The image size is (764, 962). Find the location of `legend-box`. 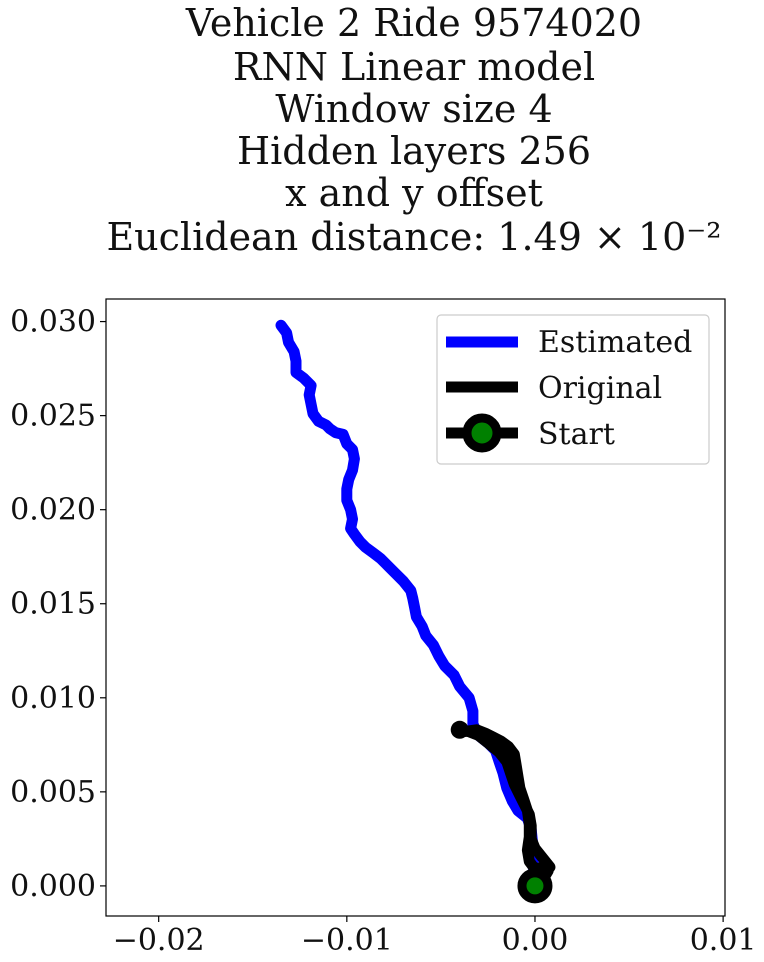

legend-box is located at coordinates (573, 389).